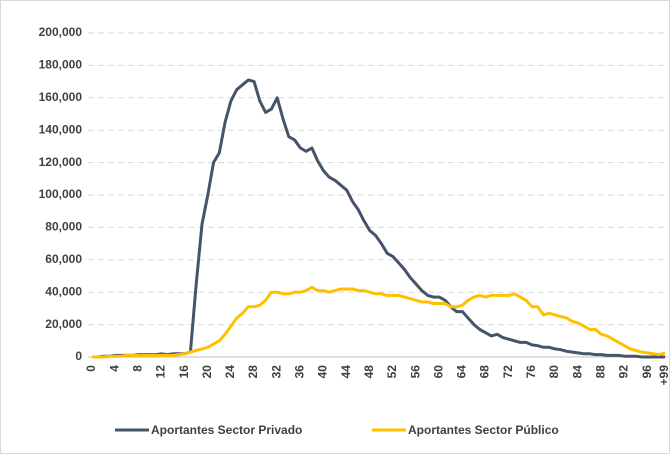 This screenshot has height=459, width=670. What do you see at coordinates (300, 372) in the screenshot?
I see `x-tick-label: 36` at bounding box center [300, 372].